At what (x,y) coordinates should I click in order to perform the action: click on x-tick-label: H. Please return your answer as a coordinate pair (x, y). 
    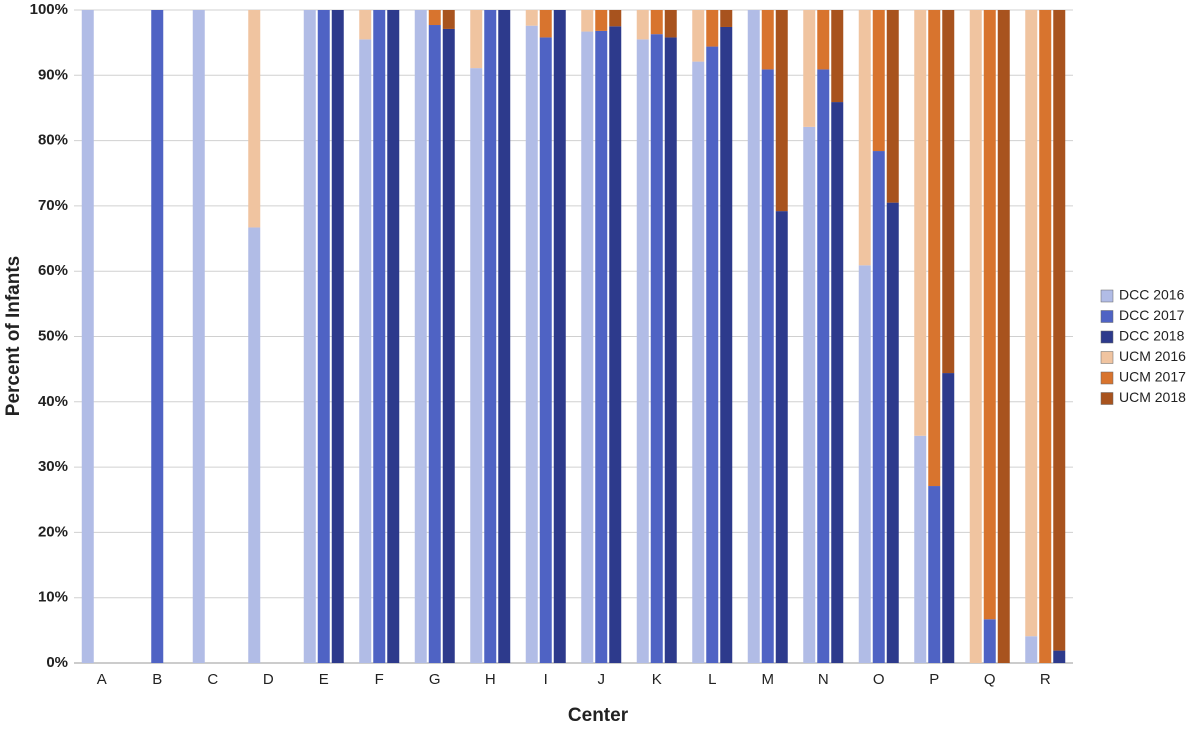
    Looking at the image, I should click on (490, 679).